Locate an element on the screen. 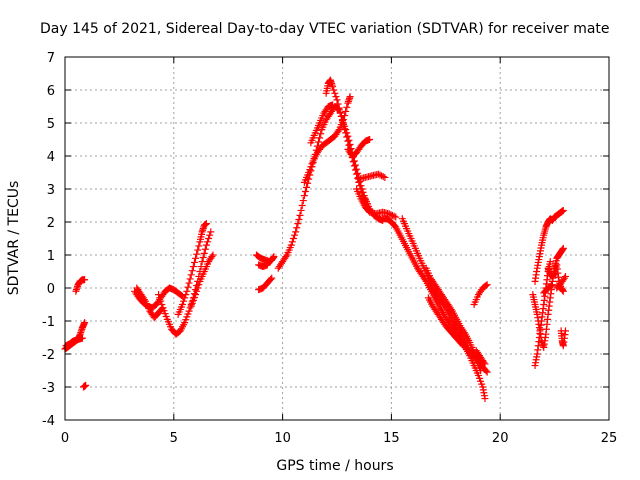  y-tick-label: -2 is located at coordinates (48, 355).